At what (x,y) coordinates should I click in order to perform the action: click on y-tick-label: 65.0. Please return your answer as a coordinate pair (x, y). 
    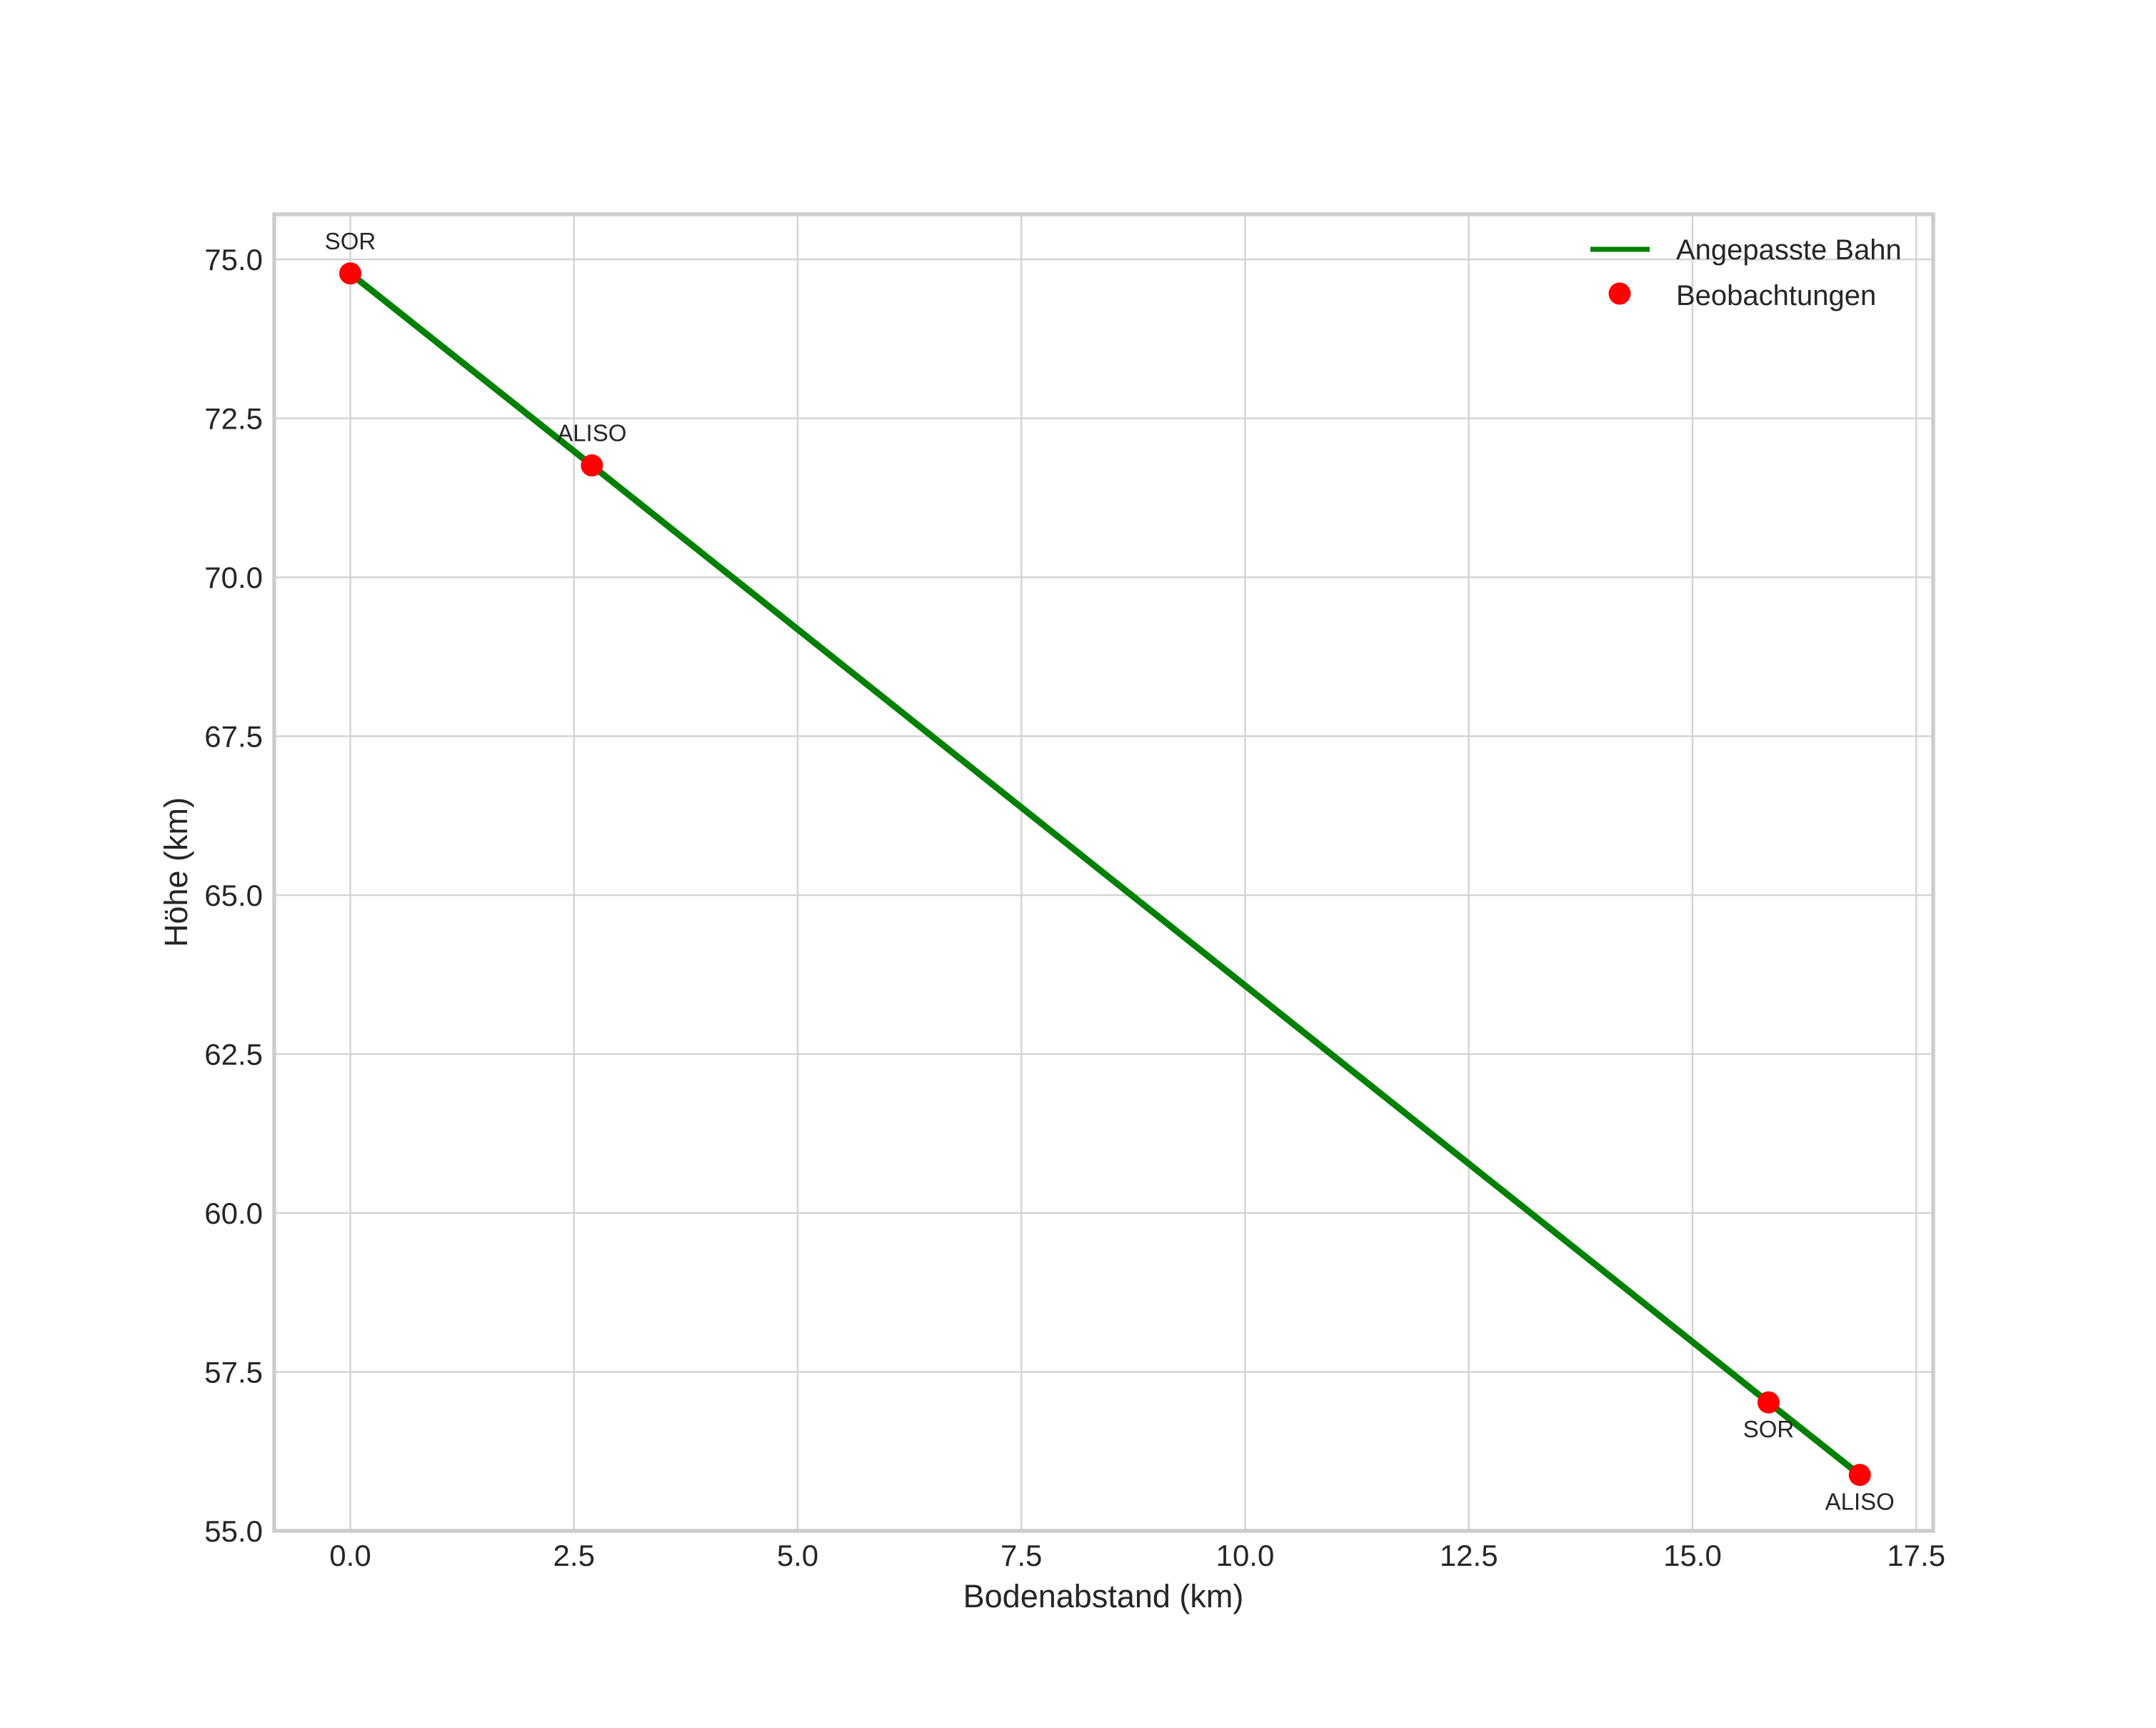
    Looking at the image, I should click on (234, 895).